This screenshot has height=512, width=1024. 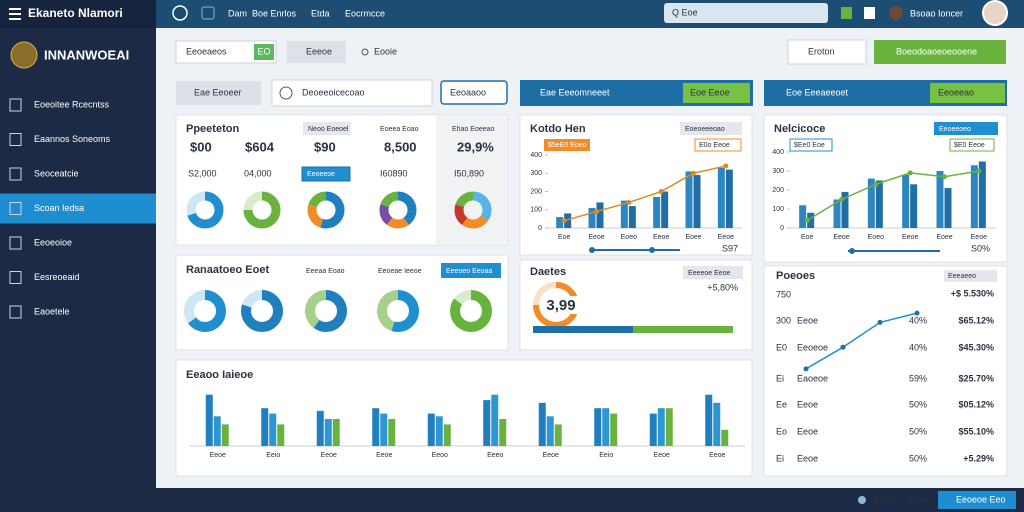 What do you see at coordinates (807, 458) in the screenshot?
I see `row-label: Eeoe` at bounding box center [807, 458].